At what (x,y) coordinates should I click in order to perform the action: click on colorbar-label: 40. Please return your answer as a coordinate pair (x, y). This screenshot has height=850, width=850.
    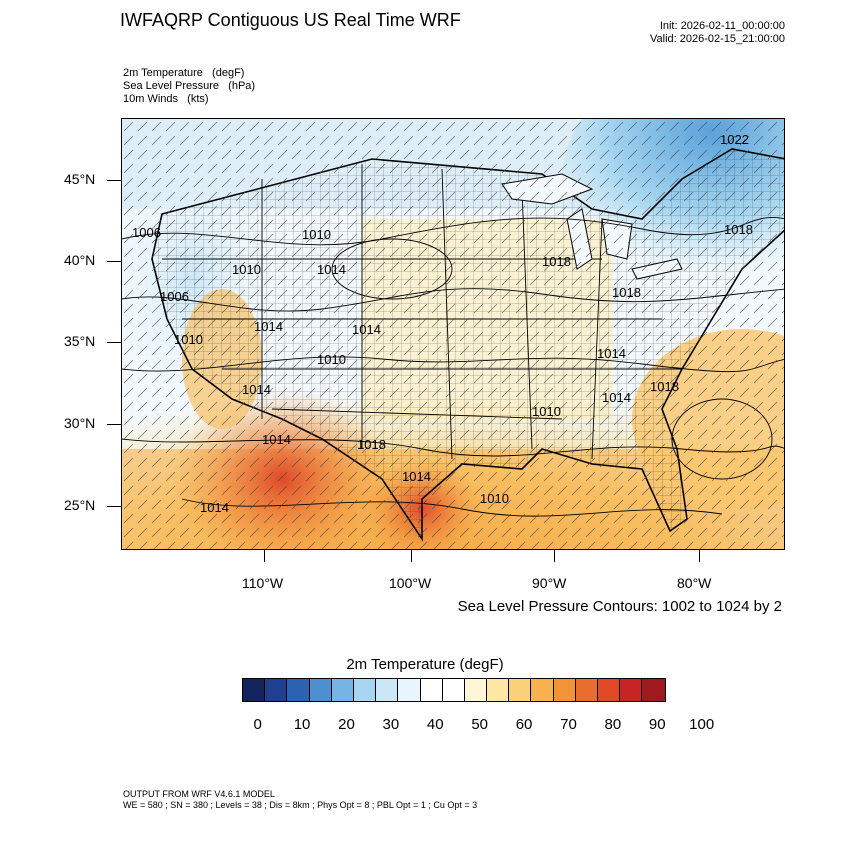
    Looking at the image, I should click on (435, 724).